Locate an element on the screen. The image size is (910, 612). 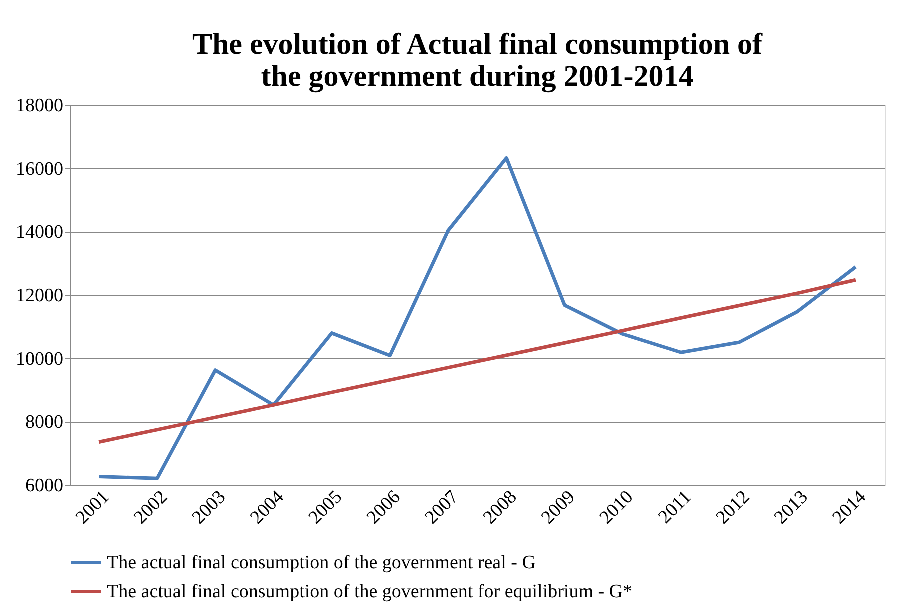
y-tick-label: 6000 is located at coordinates (45, 486).